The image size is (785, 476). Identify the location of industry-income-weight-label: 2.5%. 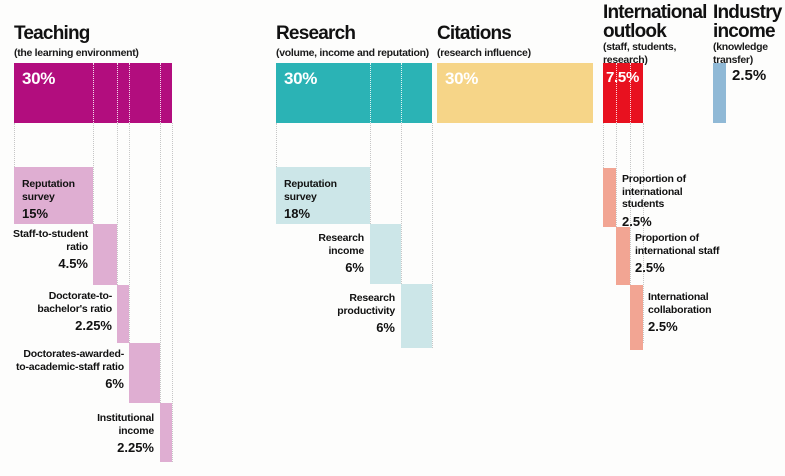
(749, 75).